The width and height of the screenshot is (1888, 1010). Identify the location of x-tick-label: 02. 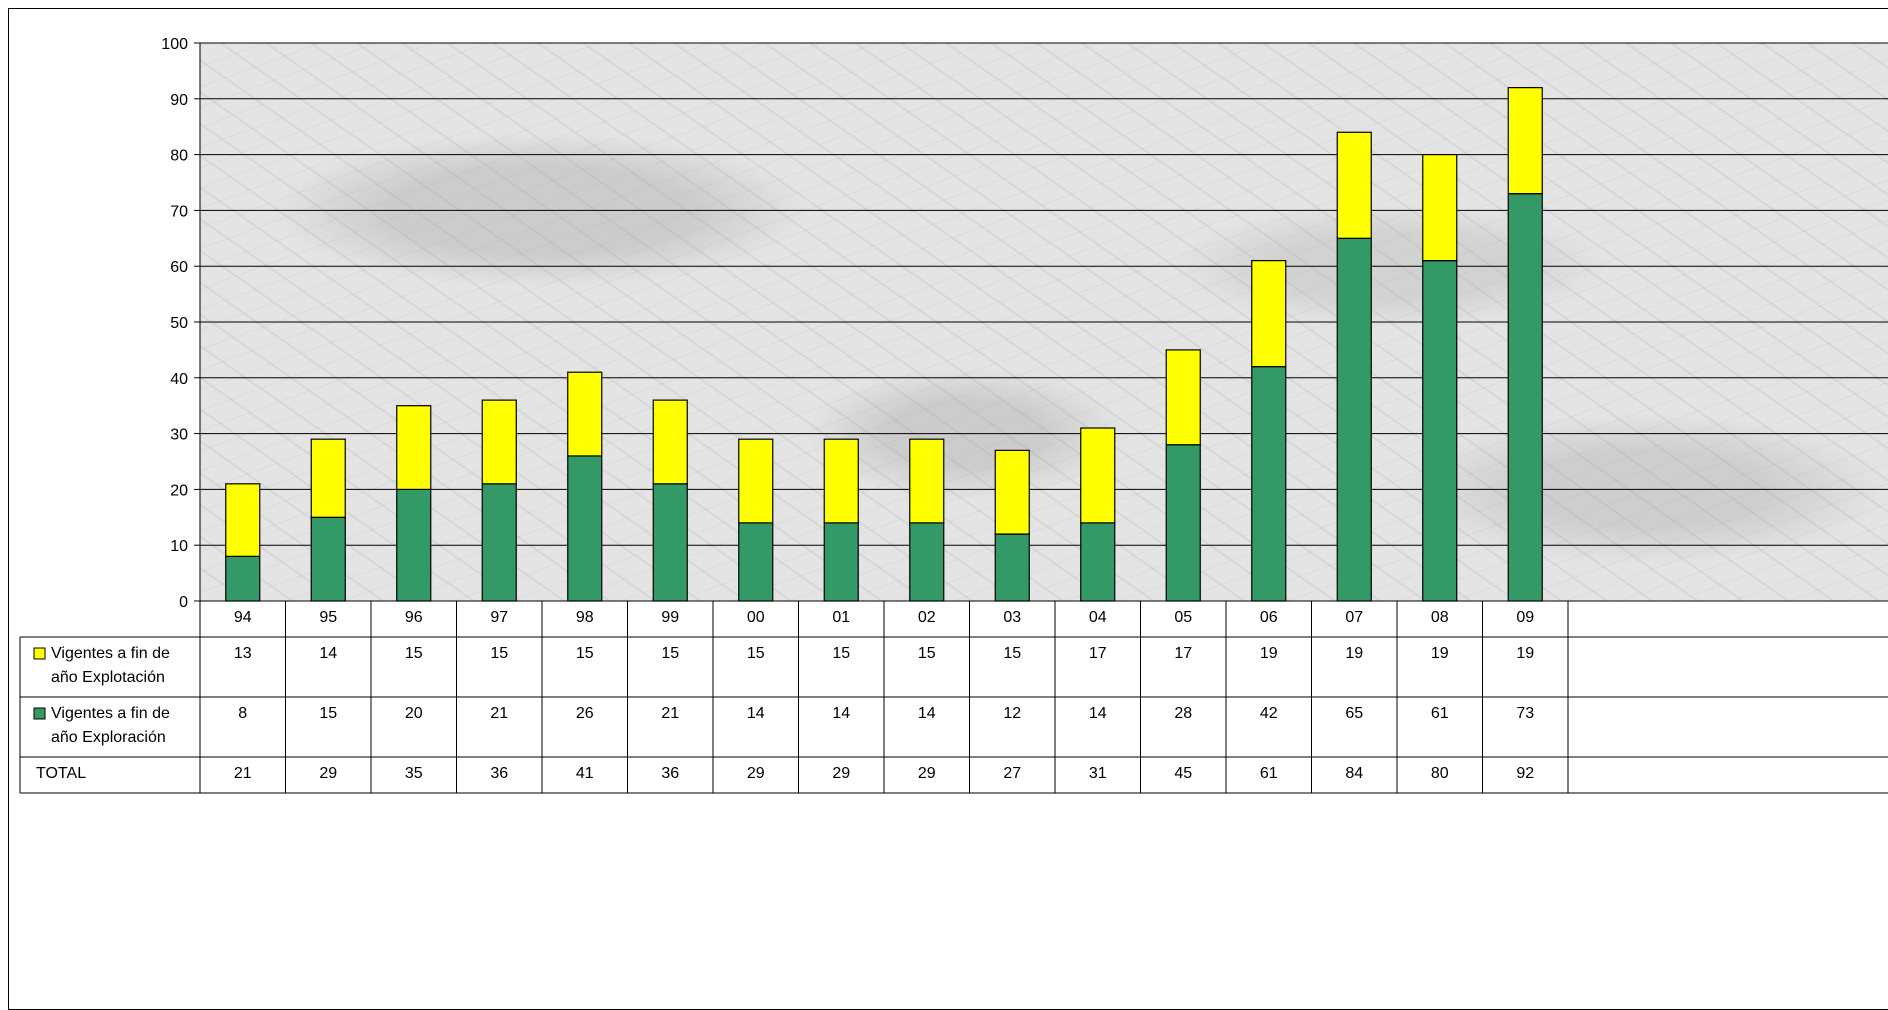
(927, 617).